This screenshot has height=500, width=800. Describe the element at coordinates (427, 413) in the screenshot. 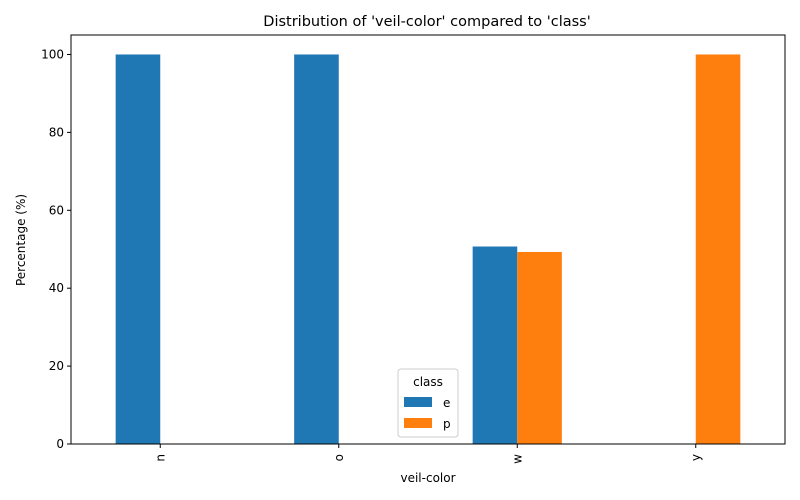

I see `legend-entries: ep` at that location.